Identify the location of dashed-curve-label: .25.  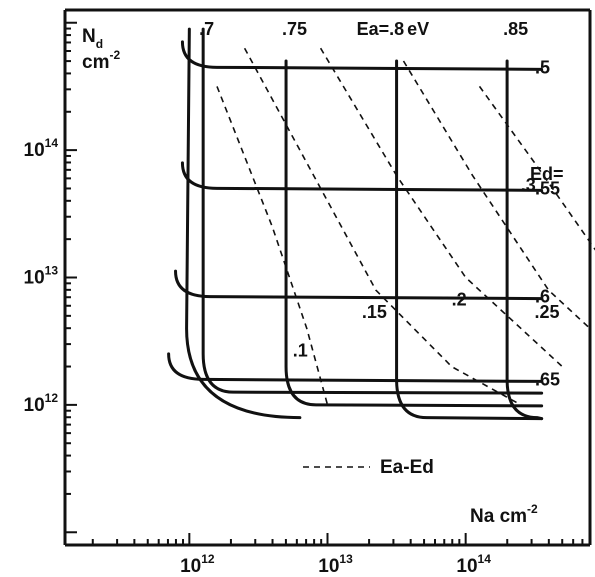
(547, 312).